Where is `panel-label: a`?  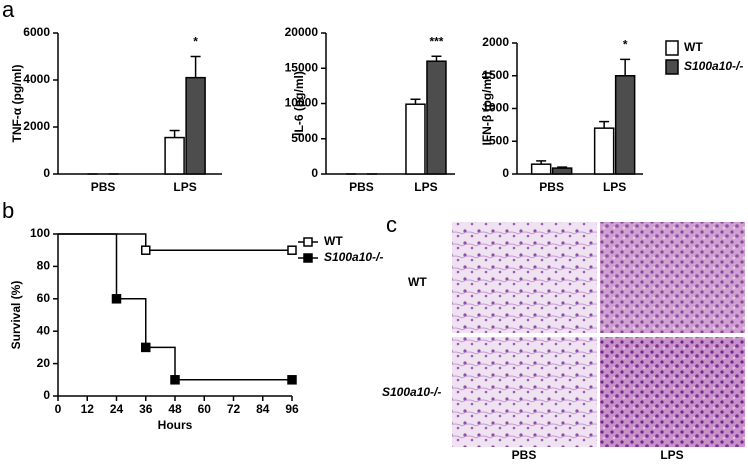
panel-label: a is located at coordinates (8, 11).